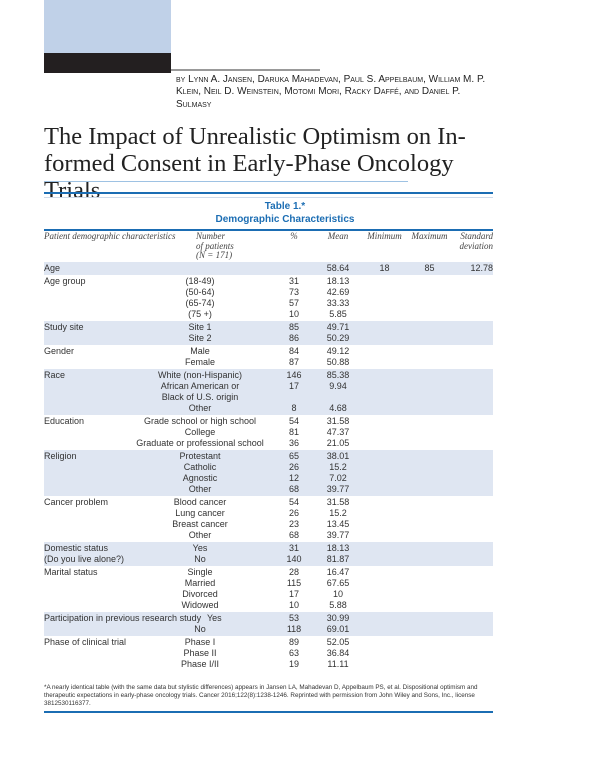 The width and height of the screenshot is (600, 776). What do you see at coordinates (293, 442) in the screenshot?
I see `table-cell: 36` at bounding box center [293, 442].